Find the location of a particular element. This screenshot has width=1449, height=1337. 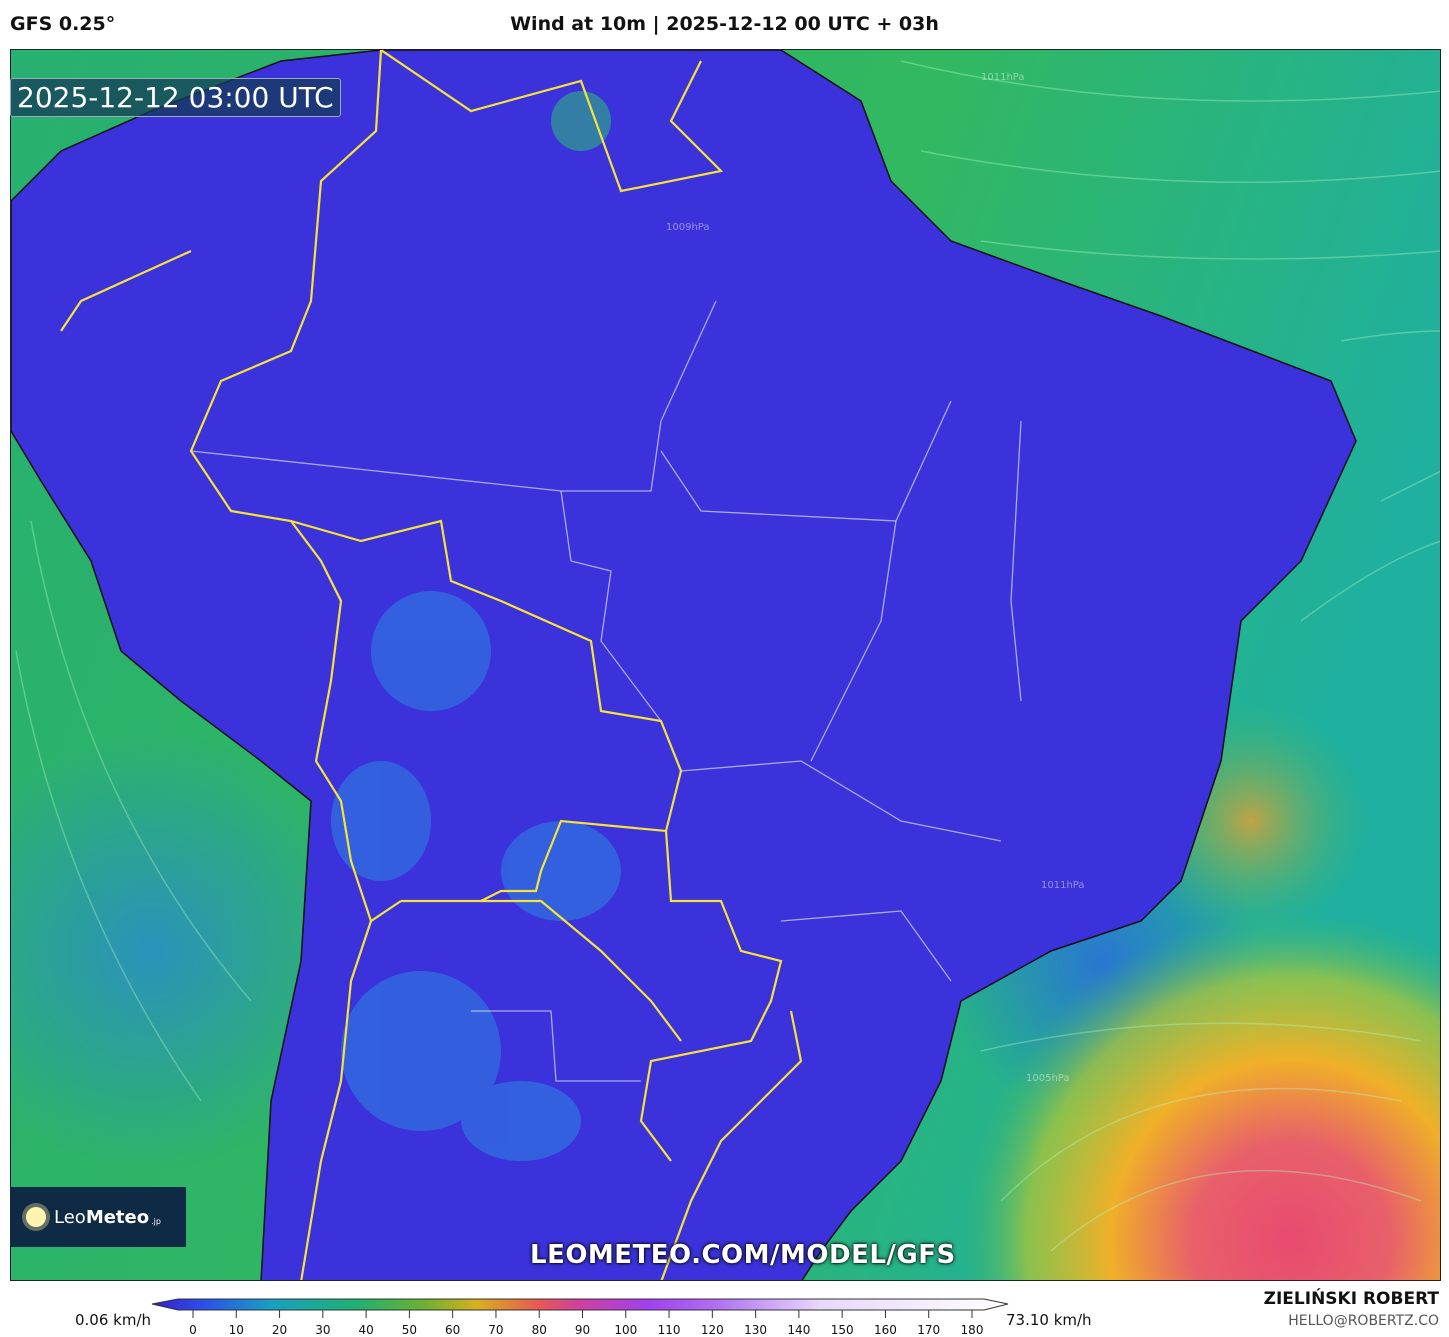

map-title: Wind at 10m | 2025-12-12 00 UTC + 03h is located at coordinates (724, 24).